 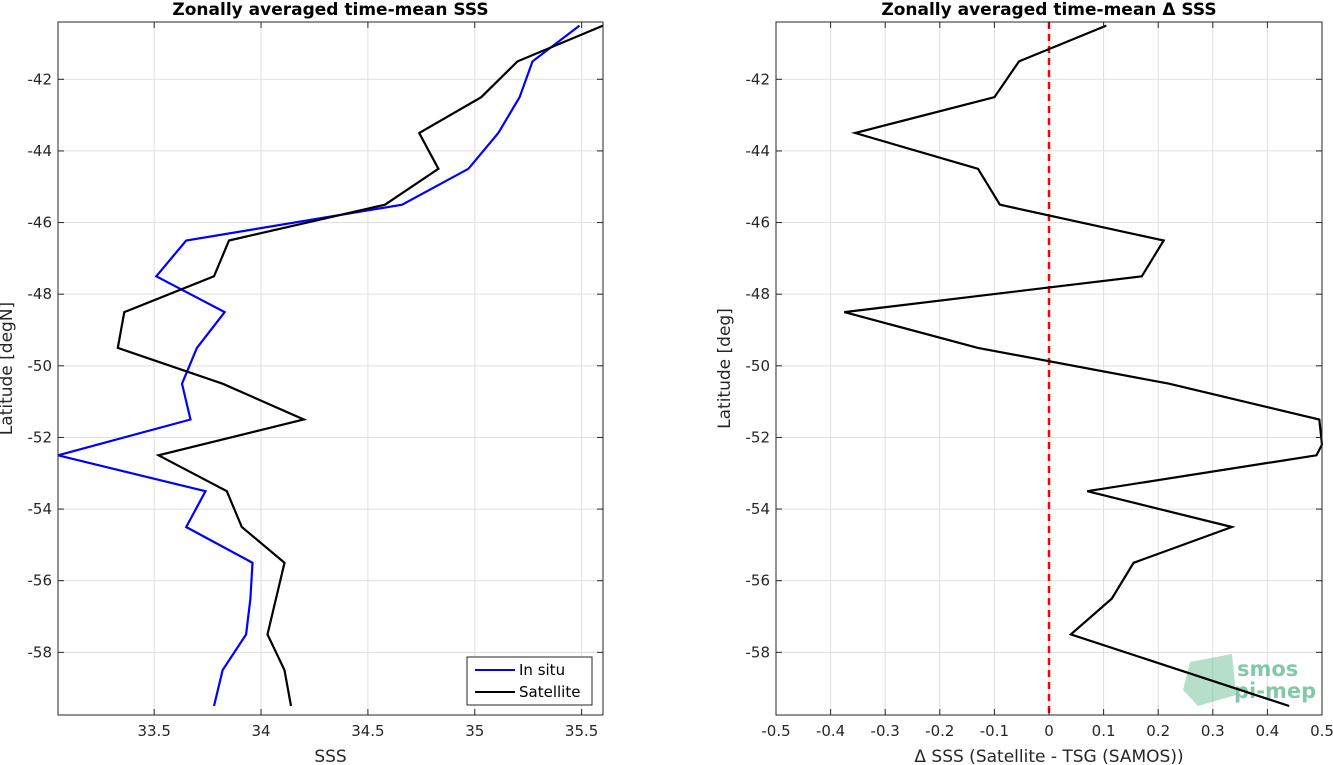 I want to click on right-x-tick-label: 0.4, so click(x=1267, y=731).